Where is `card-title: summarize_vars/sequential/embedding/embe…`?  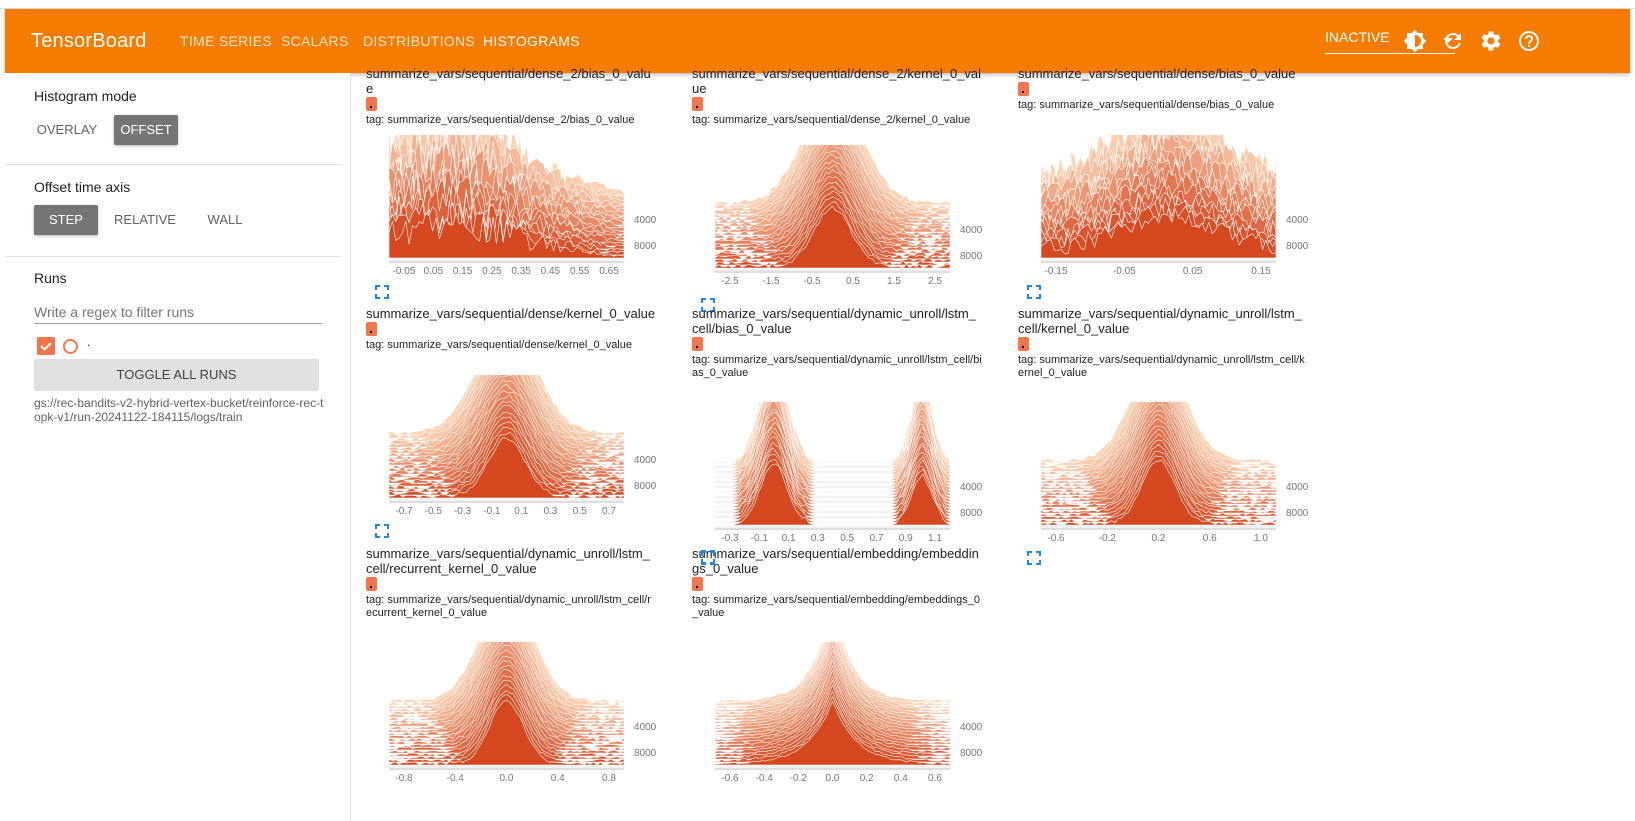 card-title: summarize_vars/sequential/embedding/embe… is located at coordinates (835, 561).